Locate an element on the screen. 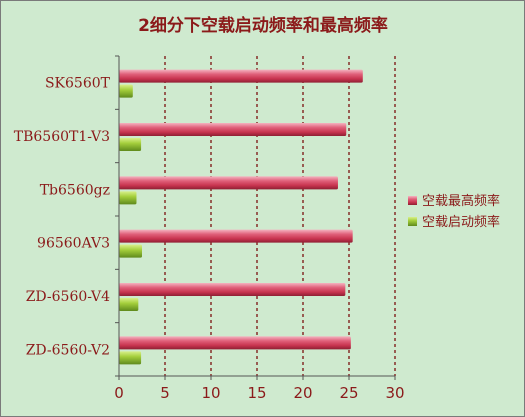 Image resolution: width=525 pixels, height=417 pixels. x-tick-label: 20 is located at coordinates (302, 393).